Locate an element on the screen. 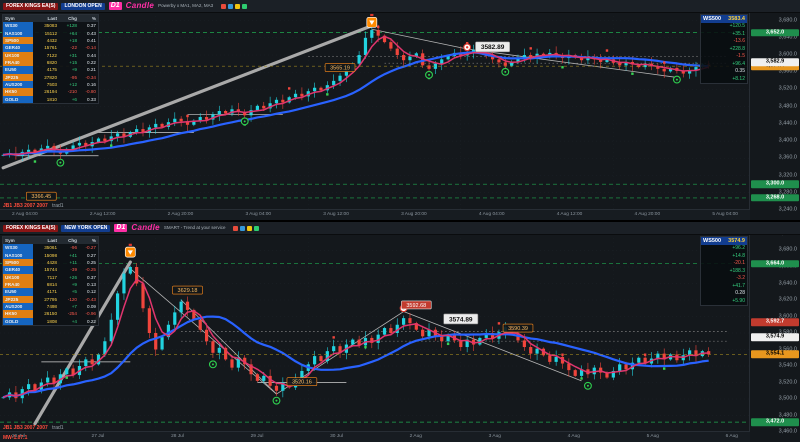  quote-rows: +96.2 +14.8 -20.1 +188.3 -3.2 +41.7 0.28 +5.90 is located at coordinates (724, 275).